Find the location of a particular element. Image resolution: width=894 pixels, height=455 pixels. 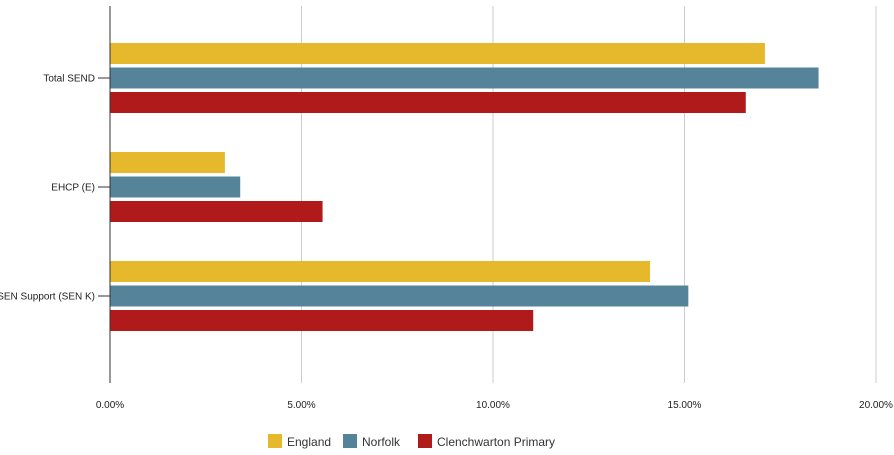

legend-label: Clenchwarton Primary is located at coordinates (496, 442).